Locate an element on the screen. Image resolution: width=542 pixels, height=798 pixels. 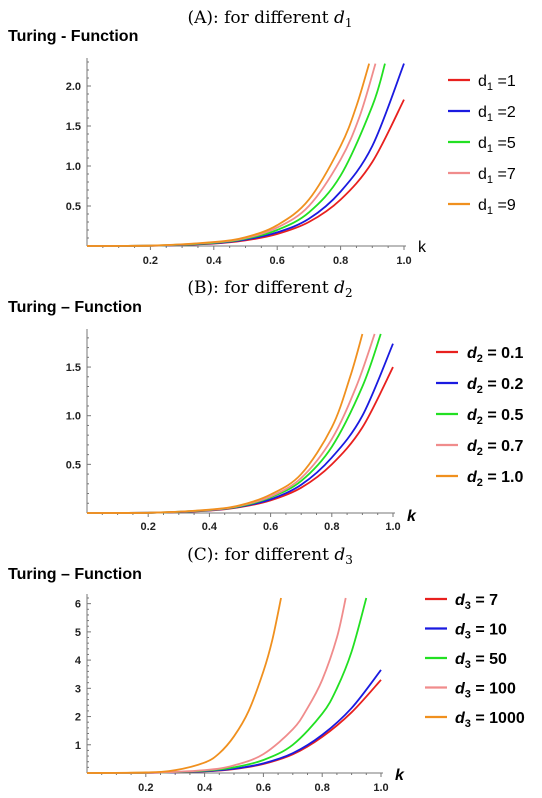
legend-label: d3 = 100 is located at coordinates (485, 691).